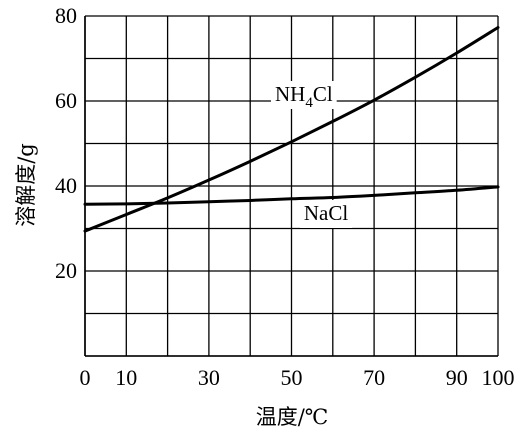  I want to click on series-label-text: NH4Cl, so click(304, 96).